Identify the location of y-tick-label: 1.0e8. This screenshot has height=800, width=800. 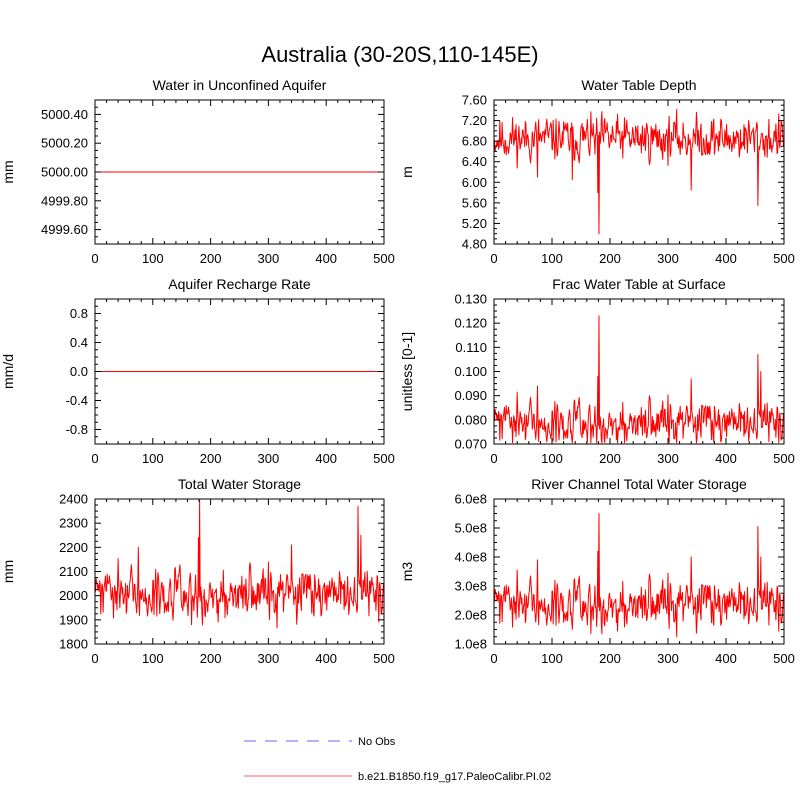
(470, 644).